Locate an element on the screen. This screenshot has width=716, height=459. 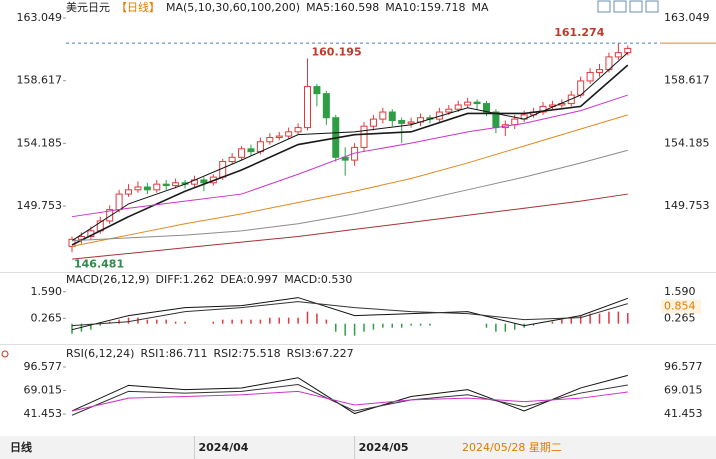
y-tick-label: 96.577 is located at coordinates (43, 366).